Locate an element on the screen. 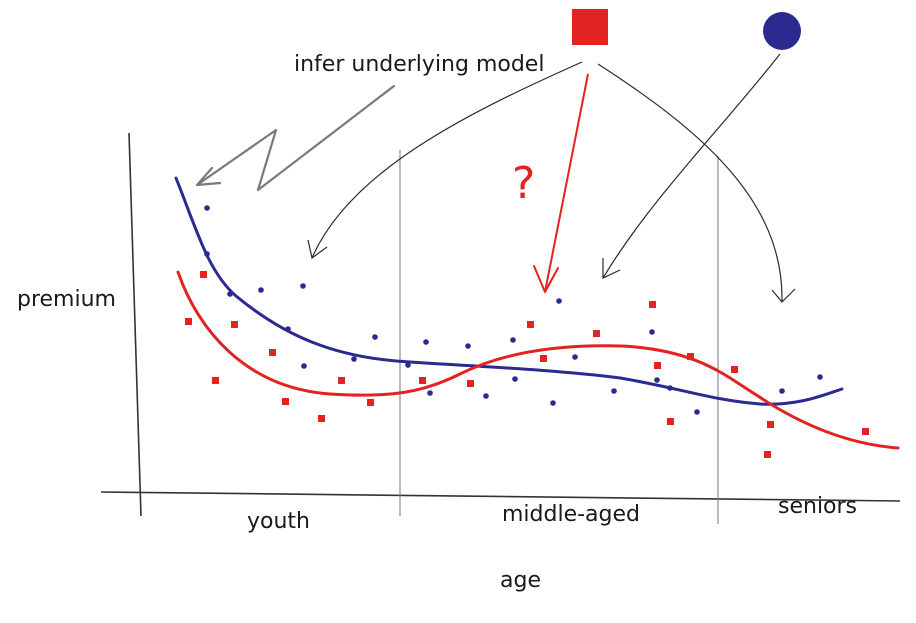  annotation-label: infer underlying model is located at coordinates (419, 64).